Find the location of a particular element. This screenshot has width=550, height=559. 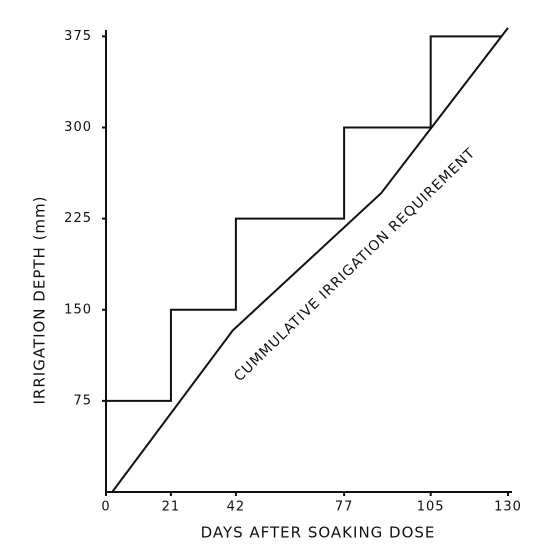

y-tick-label: 75 is located at coordinates (82, 400).